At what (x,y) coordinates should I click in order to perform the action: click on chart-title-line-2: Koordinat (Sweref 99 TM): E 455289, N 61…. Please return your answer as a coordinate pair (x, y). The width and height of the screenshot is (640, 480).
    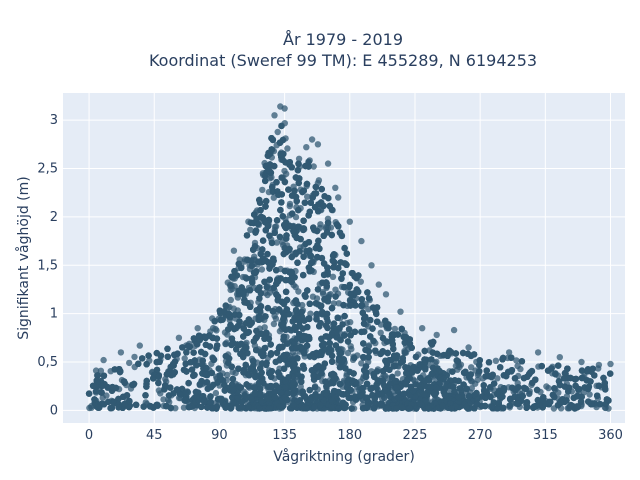
    Looking at the image, I should click on (343, 60).